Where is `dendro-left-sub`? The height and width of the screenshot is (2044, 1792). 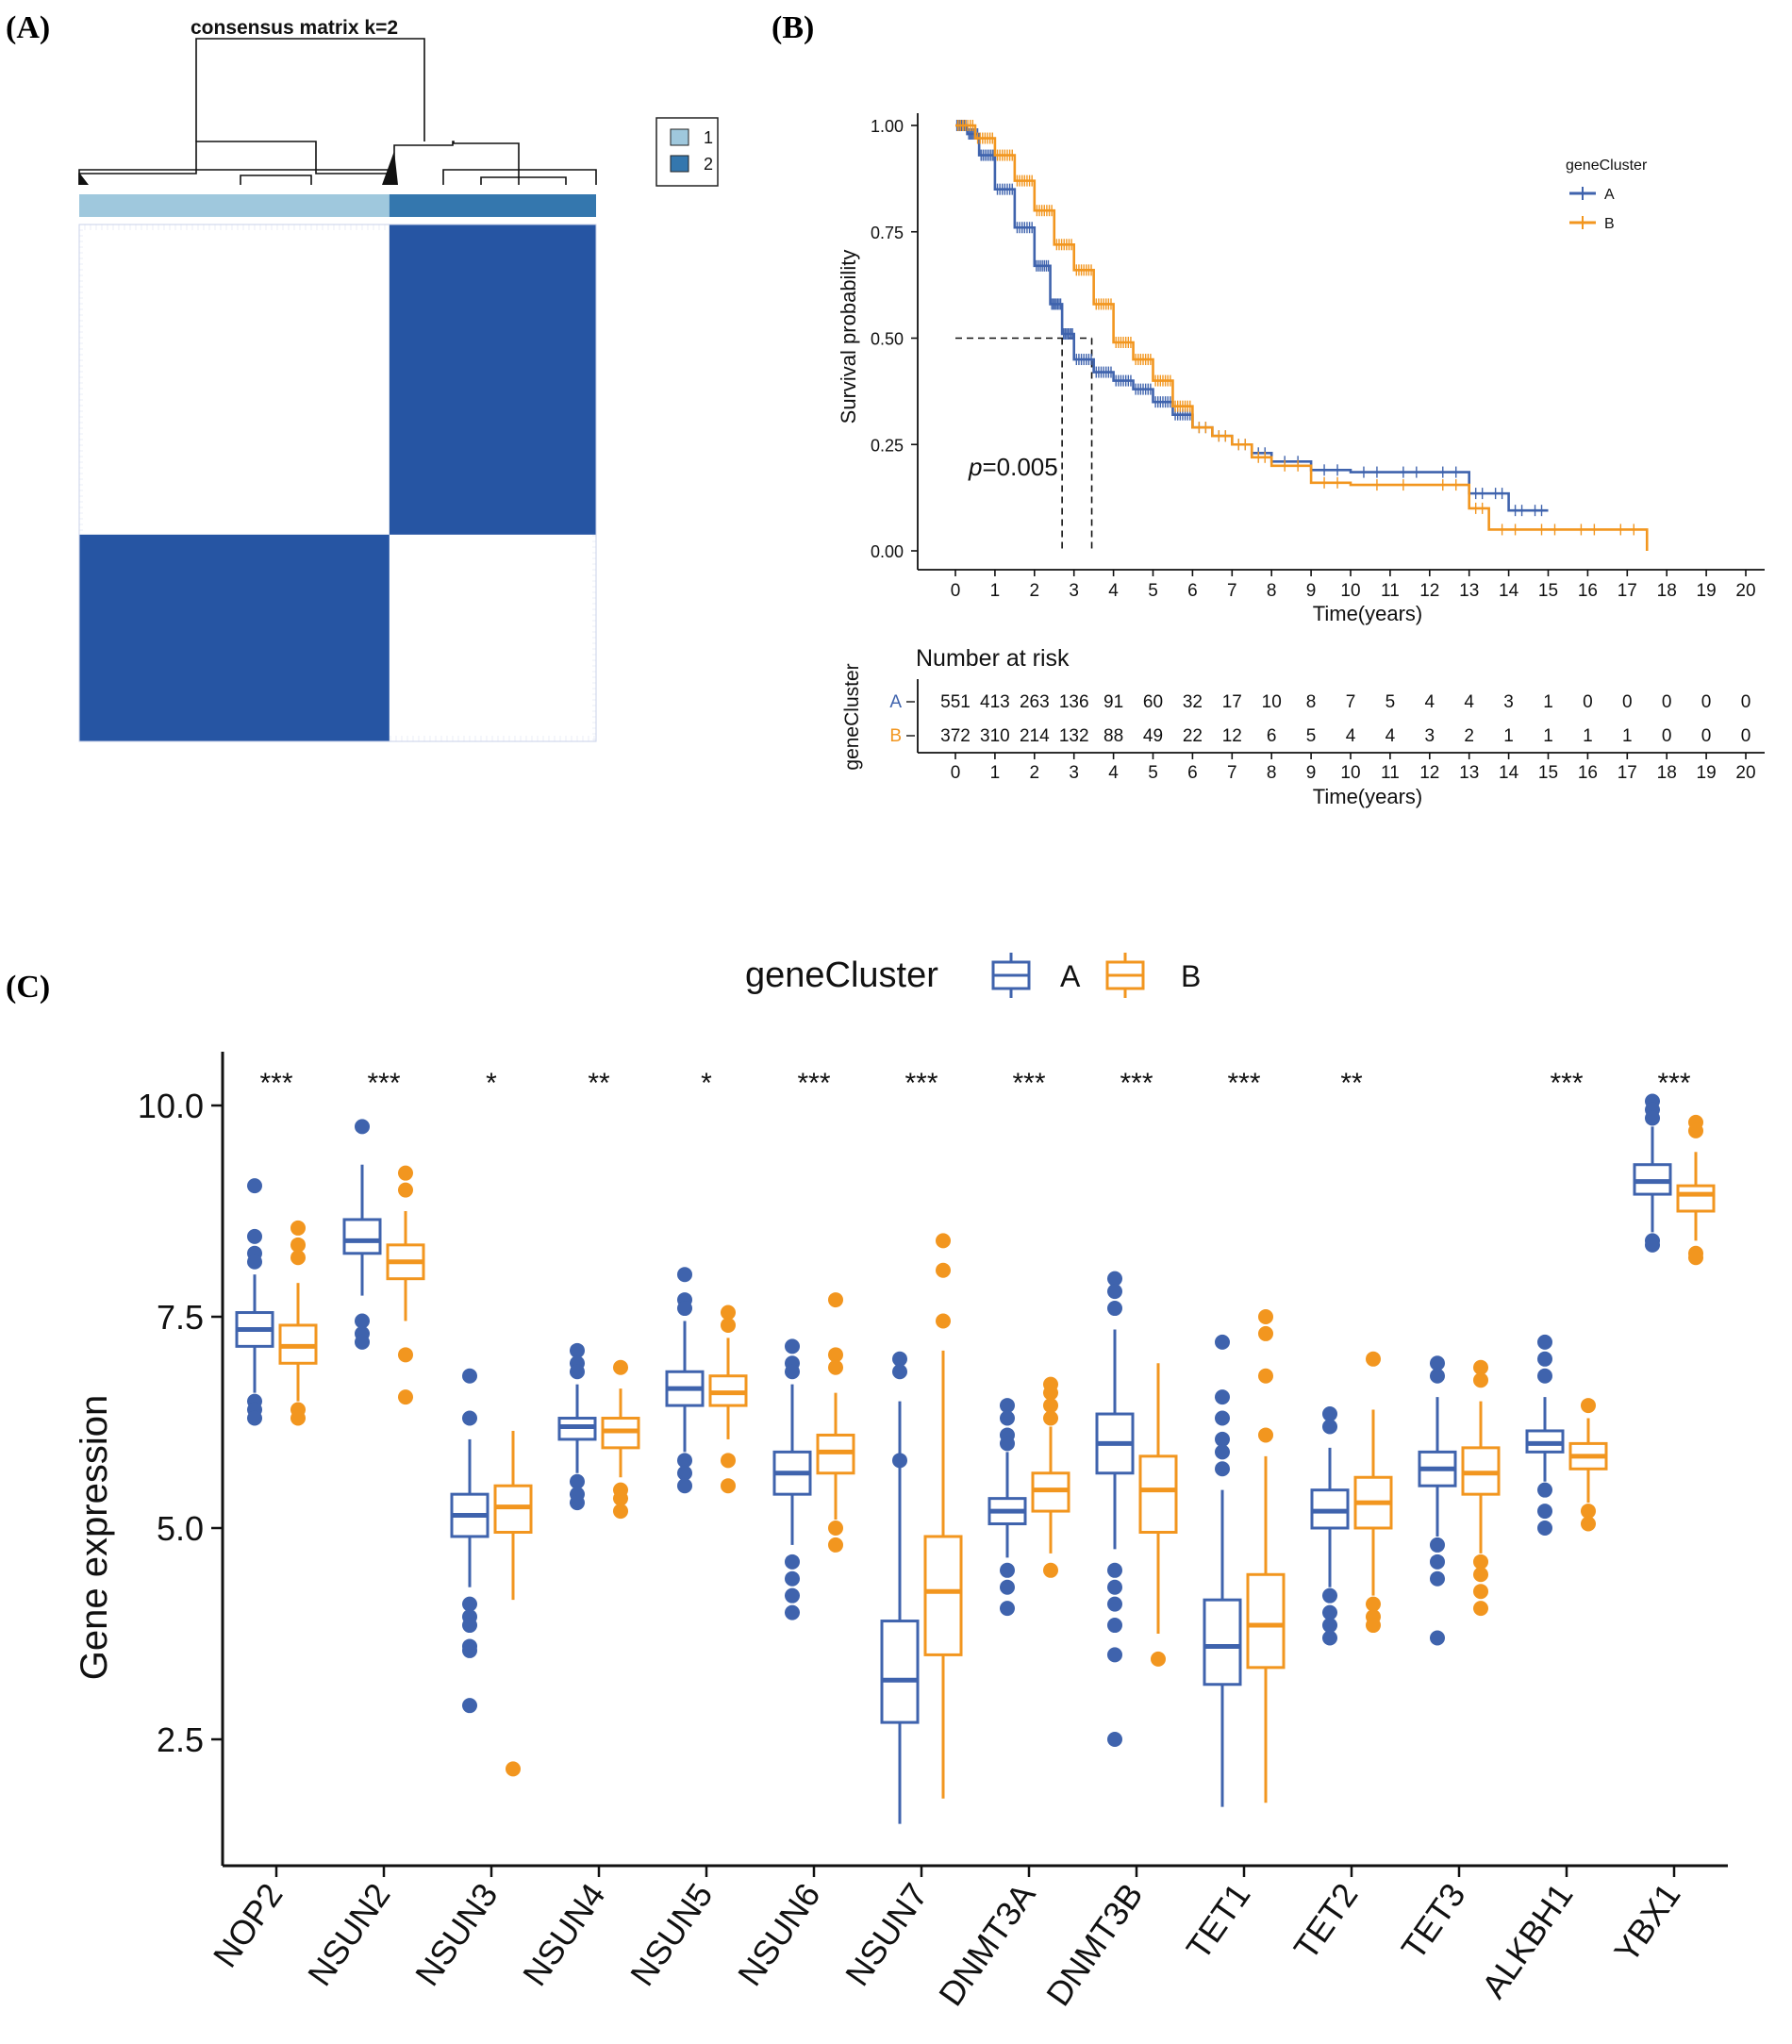
dendro-left-sub is located at coordinates (234, 177).